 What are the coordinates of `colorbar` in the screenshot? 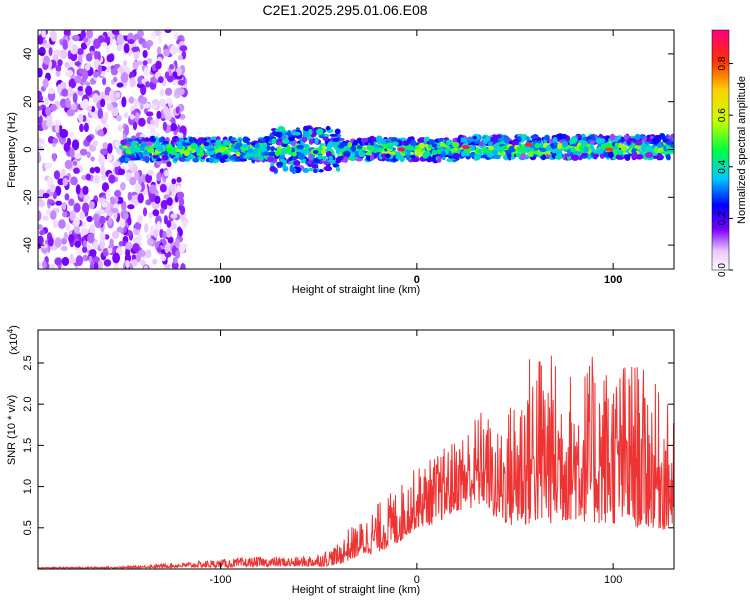 It's located at (720, 150).